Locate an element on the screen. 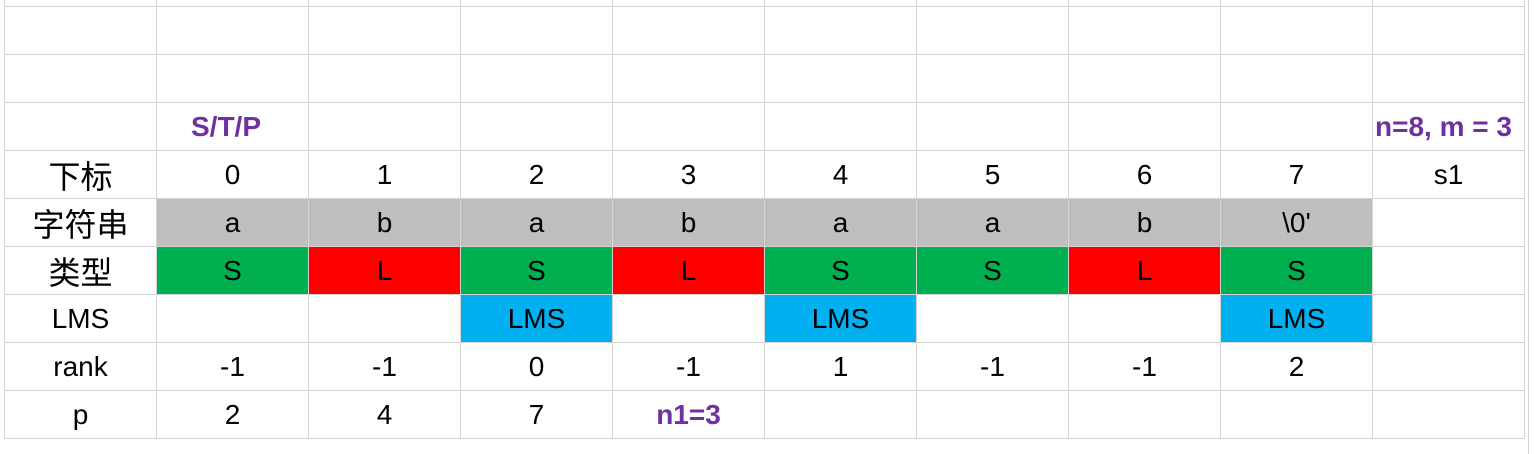  index-cell: 6 is located at coordinates (1145, 175).